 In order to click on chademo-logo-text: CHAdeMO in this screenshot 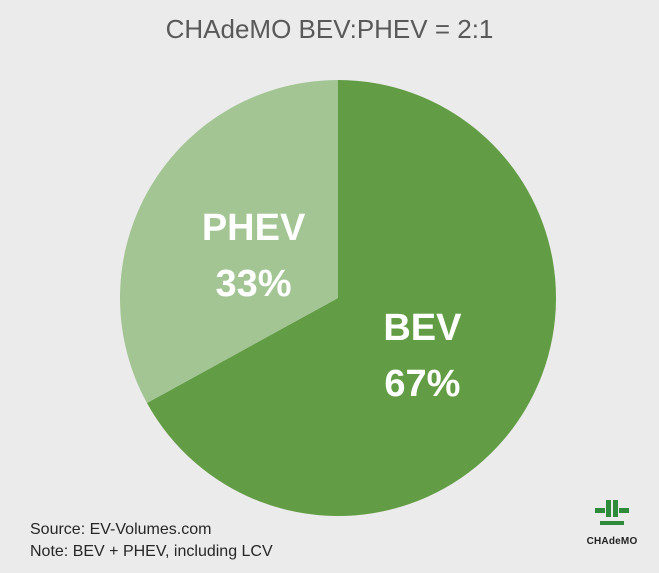, I will do `click(612, 541)`.